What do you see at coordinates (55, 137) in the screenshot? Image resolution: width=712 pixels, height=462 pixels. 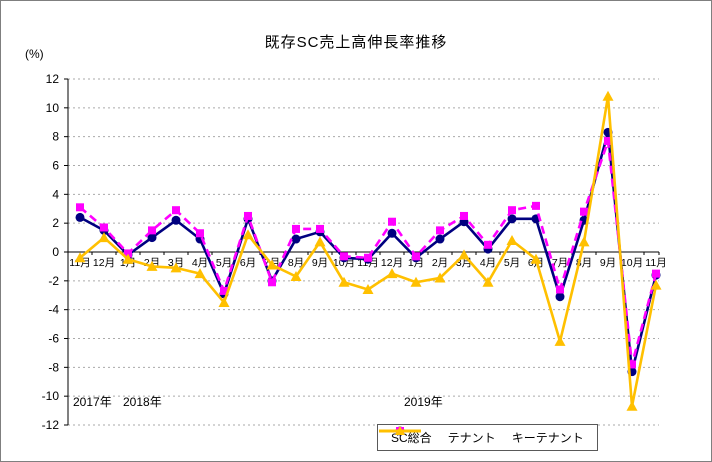 I see `y-tick-label: 8` at bounding box center [55, 137].